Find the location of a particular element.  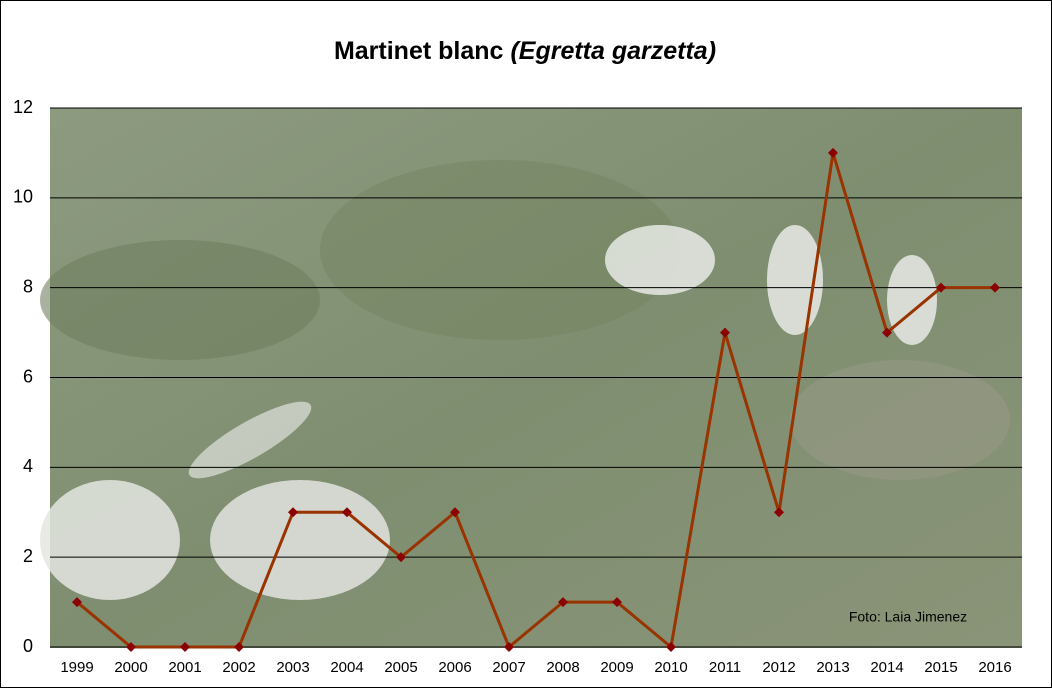

y-tick-label: 12 is located at coordinates (23, 107).